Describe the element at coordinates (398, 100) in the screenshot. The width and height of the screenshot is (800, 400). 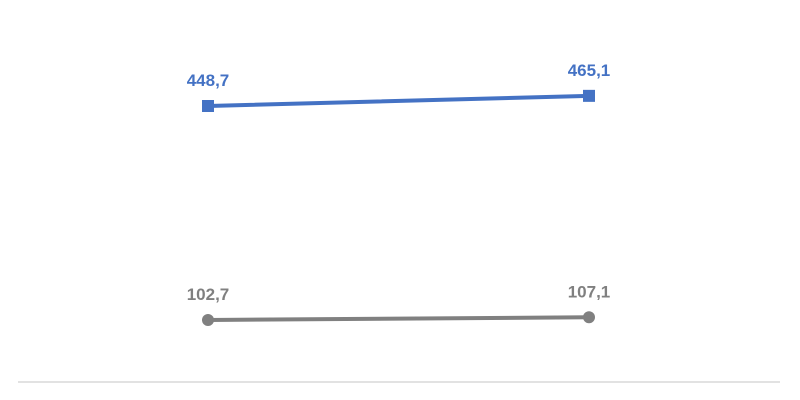
I see `series-0-line` at that location.